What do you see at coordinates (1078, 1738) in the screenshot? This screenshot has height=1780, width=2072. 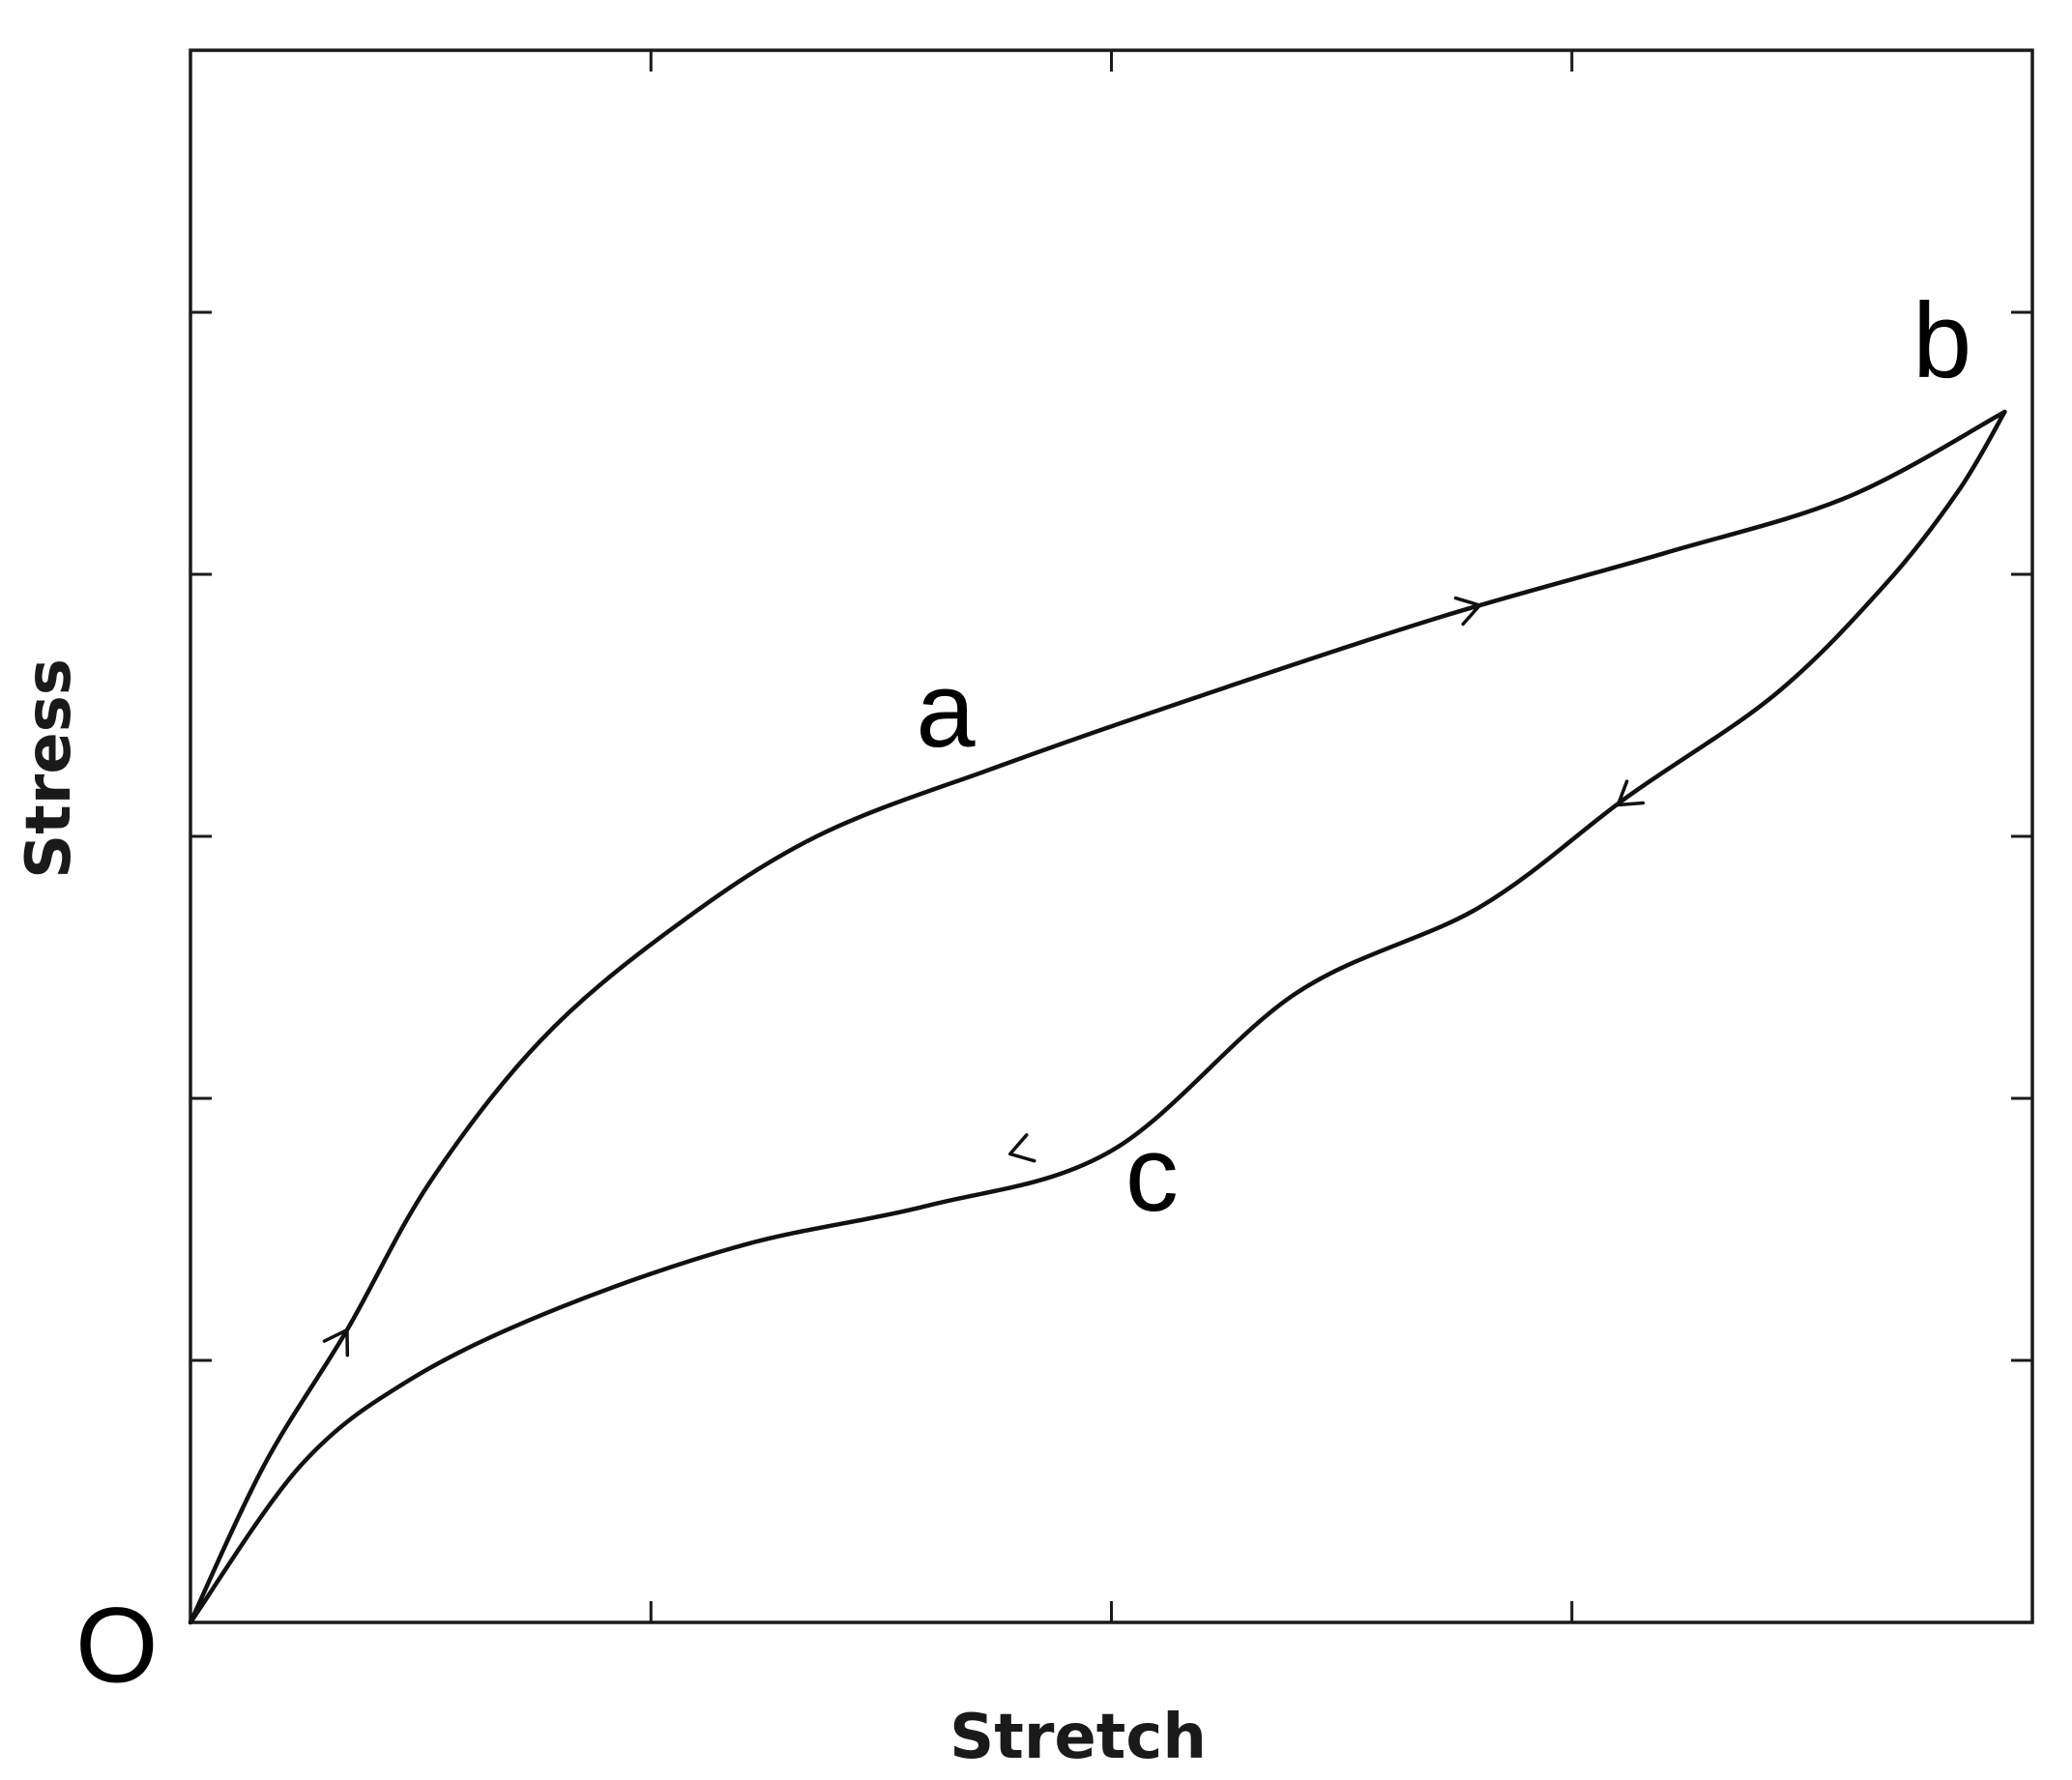 I see `x-axis-label: Stretch` at bounding box center [1078, 1738].